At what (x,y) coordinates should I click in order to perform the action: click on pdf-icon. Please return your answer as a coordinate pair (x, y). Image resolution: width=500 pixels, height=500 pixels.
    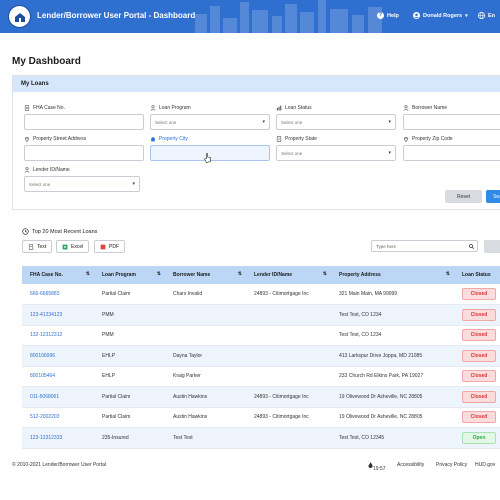
    Looking at the image, I should click on (103, 246).